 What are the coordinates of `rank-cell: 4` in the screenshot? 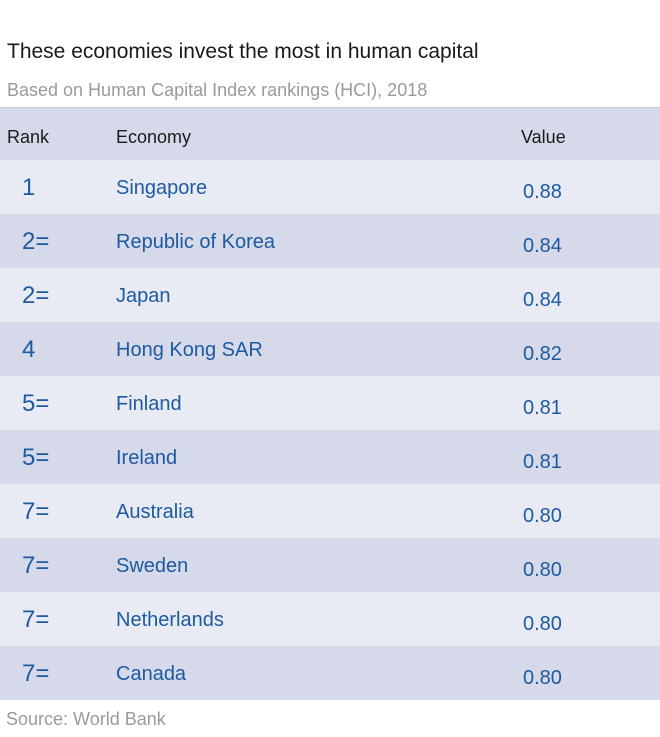 It's located at (29, 349).